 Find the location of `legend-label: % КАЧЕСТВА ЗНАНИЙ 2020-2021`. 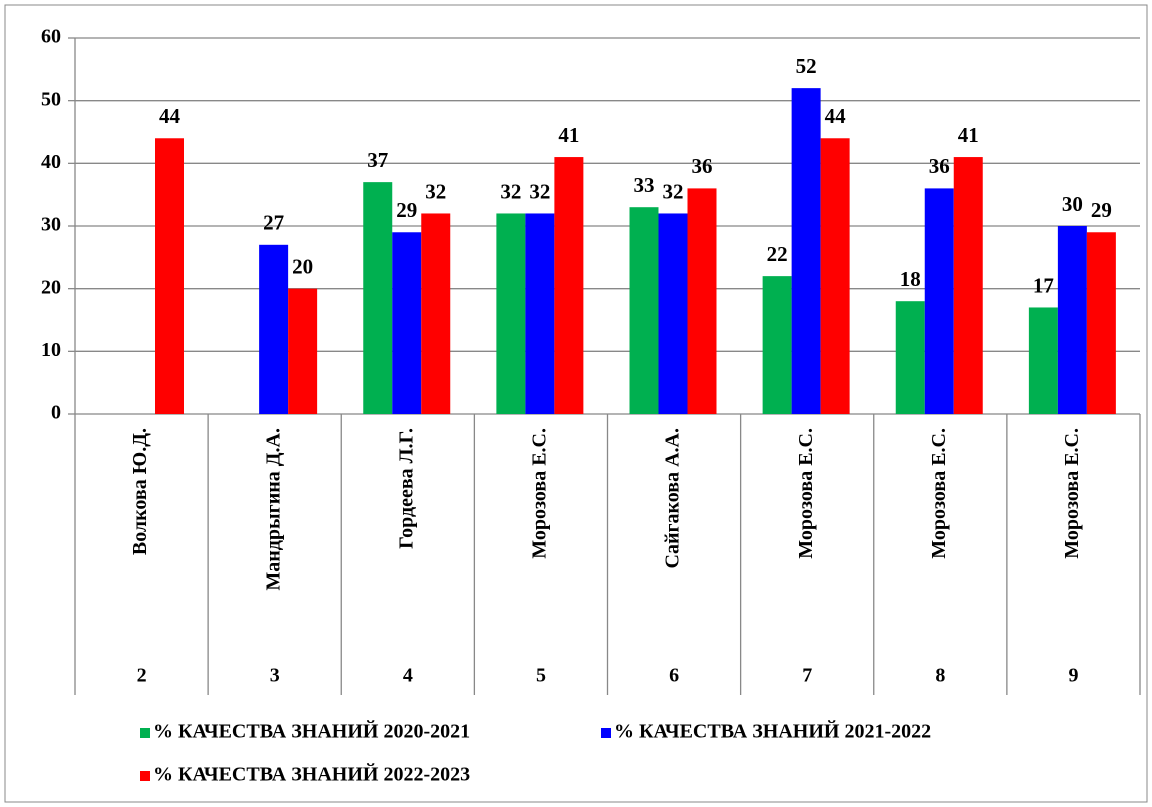

legend-label: % КАЧЕСТВА ЗНАНИЙ 2020-2021 is located at coordinates (311, 731).